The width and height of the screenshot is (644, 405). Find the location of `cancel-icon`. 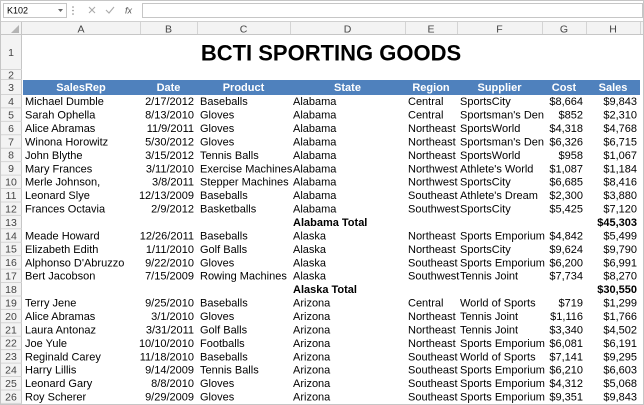

cancel-icon is located at coordinates (92, 10).